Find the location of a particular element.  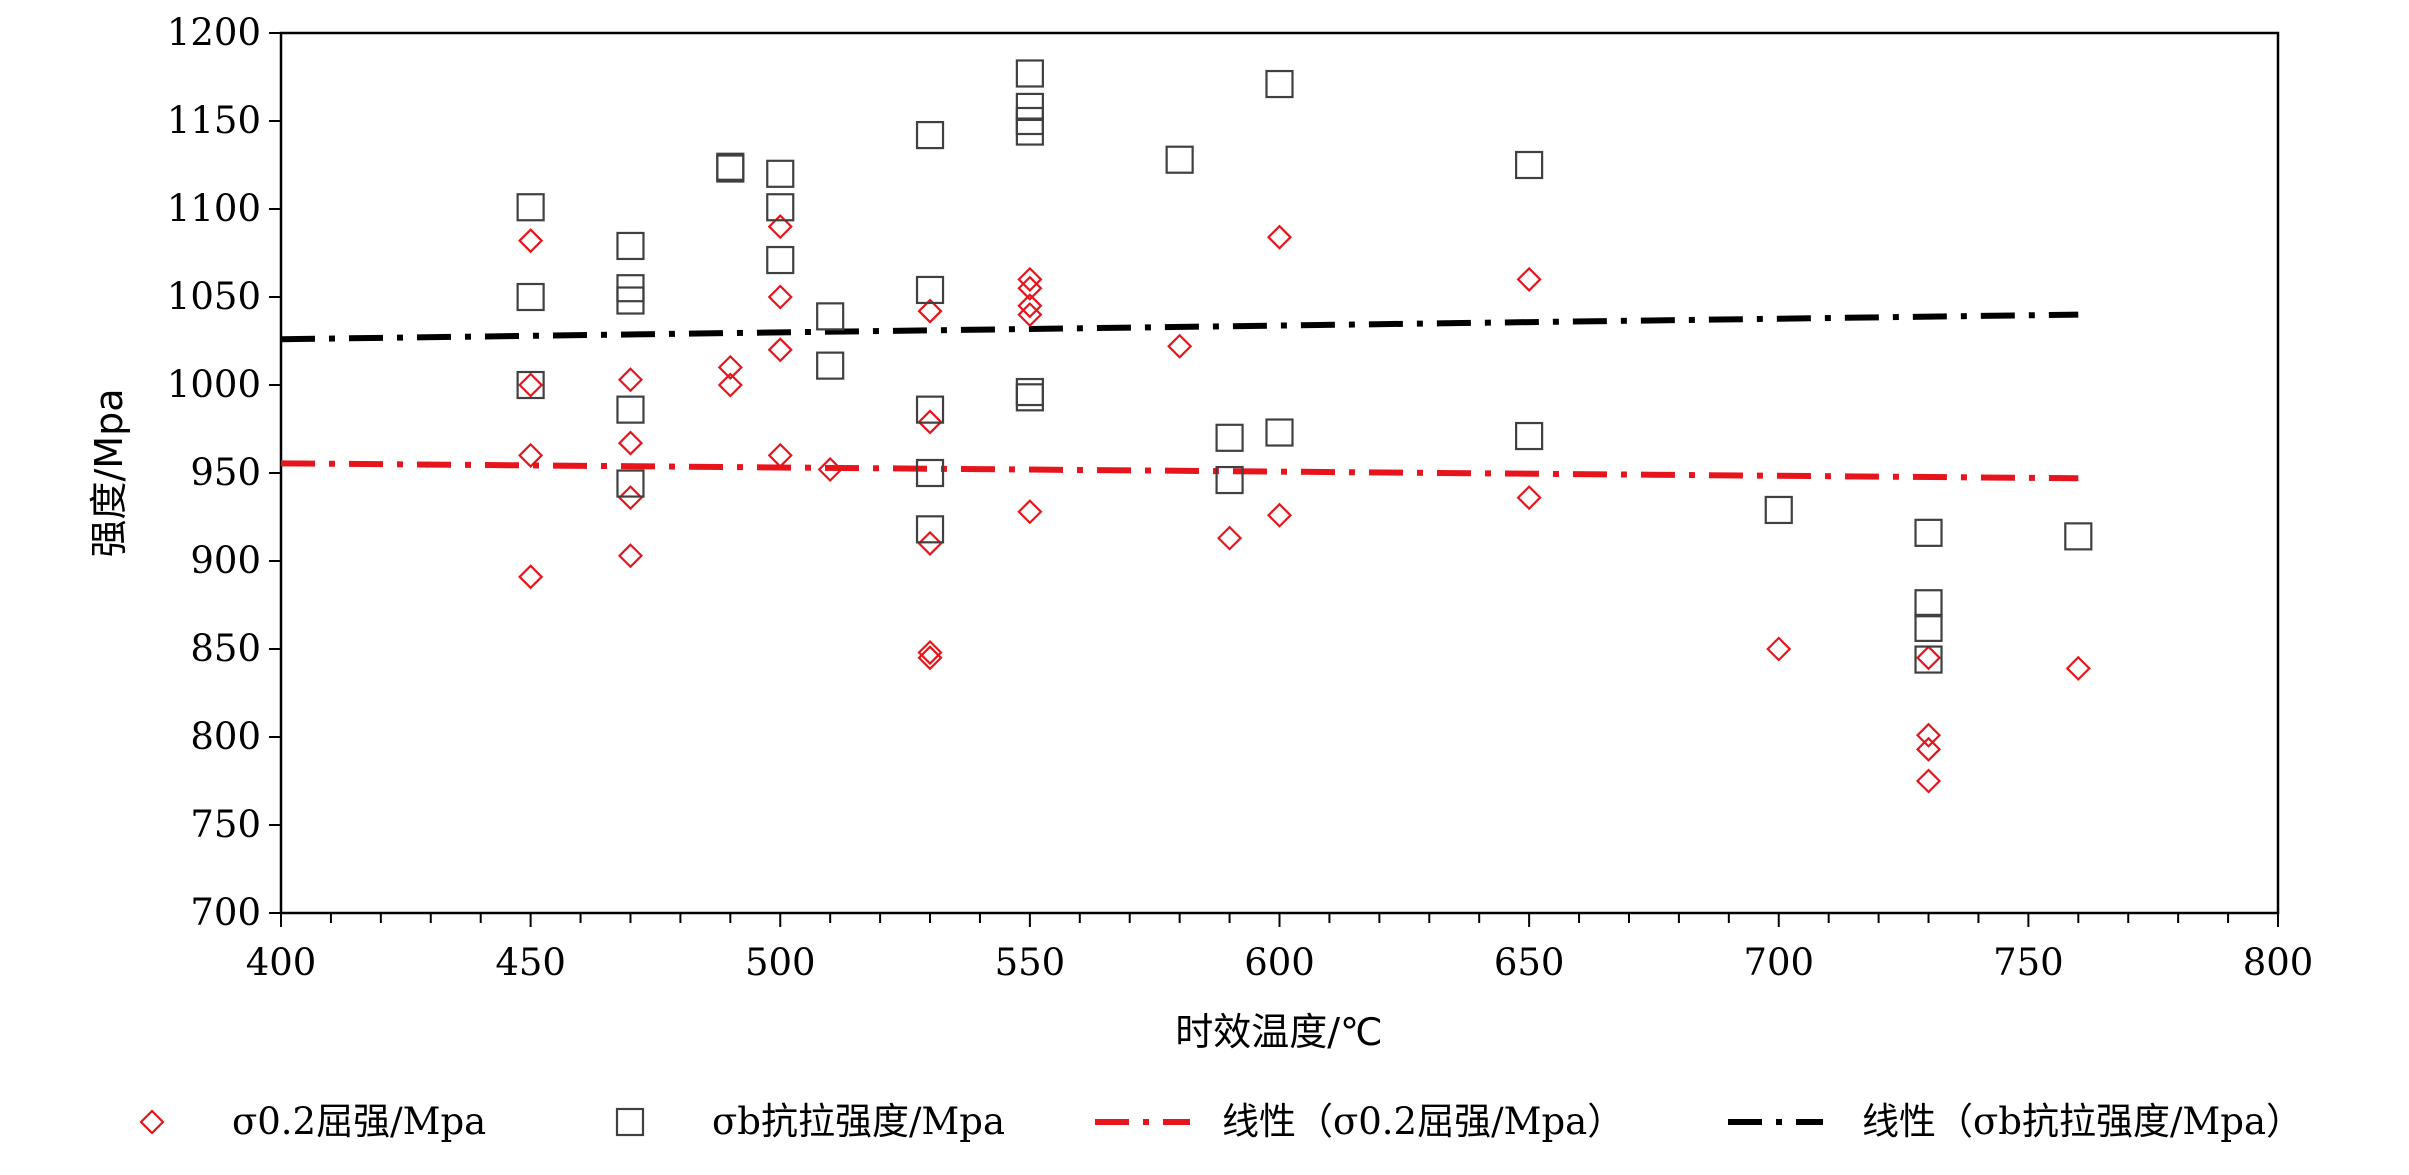

y-tick-label: 950 is located at coordinates (225, 472).